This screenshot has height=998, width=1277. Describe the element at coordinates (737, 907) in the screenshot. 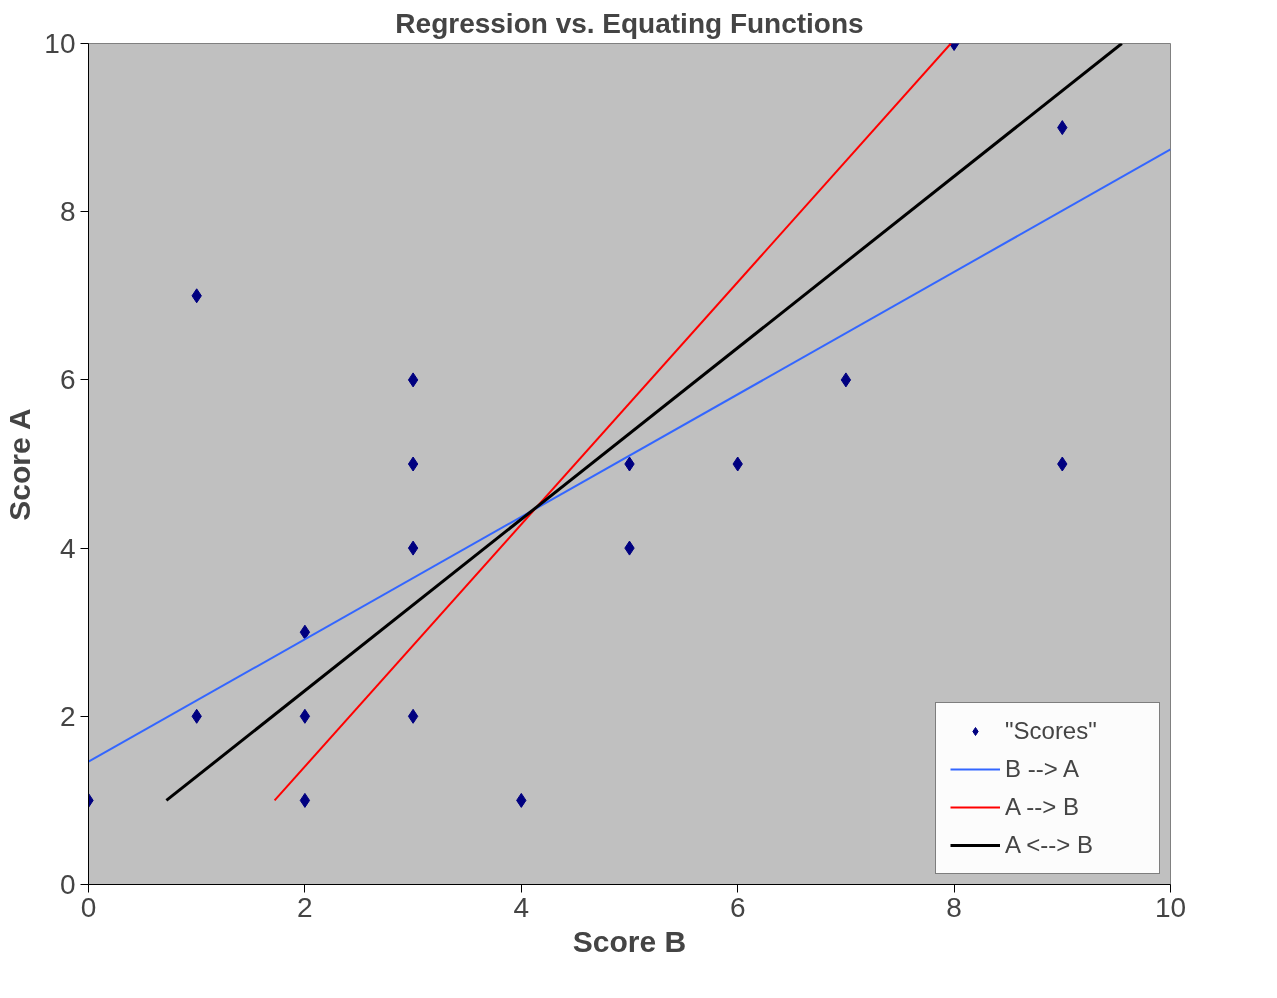

I see `x-tick-label: 6` at that location.